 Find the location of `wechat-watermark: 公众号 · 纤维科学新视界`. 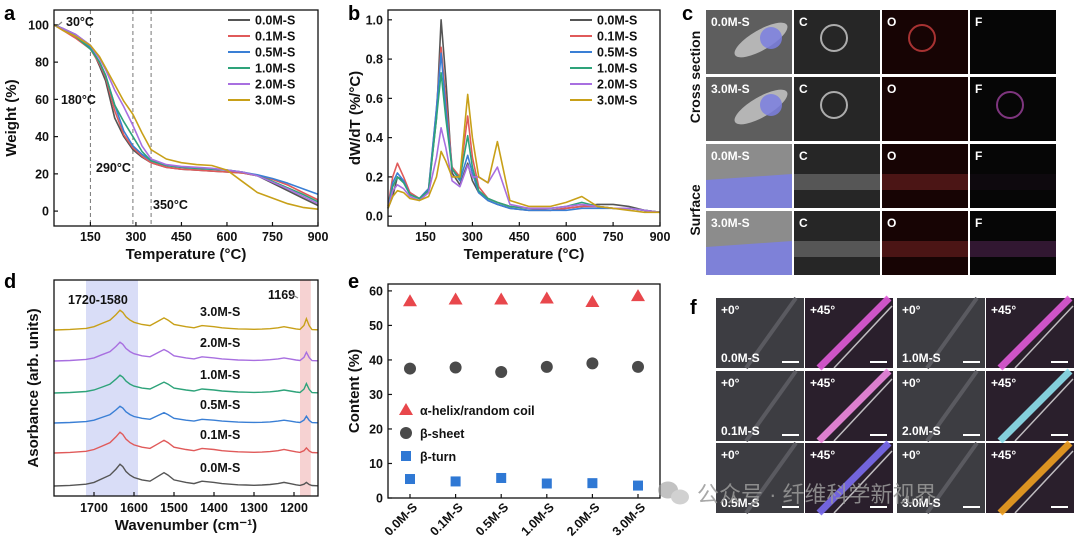

wechat-watermark: 公众号 · 纤维科学新视界 is located at coordinates (797, 494).